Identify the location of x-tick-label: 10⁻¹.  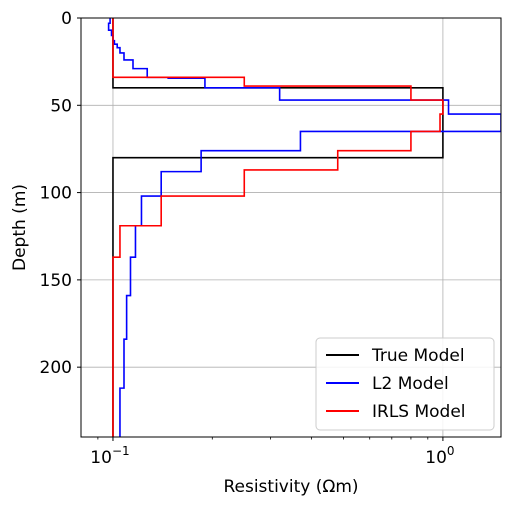
(109, 456).